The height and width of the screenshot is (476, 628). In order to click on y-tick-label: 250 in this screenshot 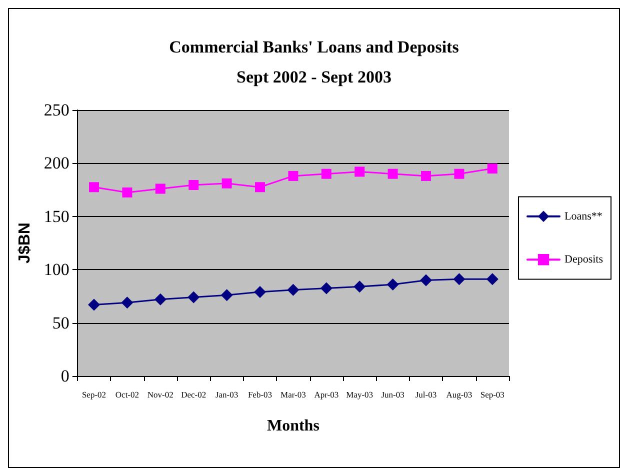, I will do `click(57, 110)`.